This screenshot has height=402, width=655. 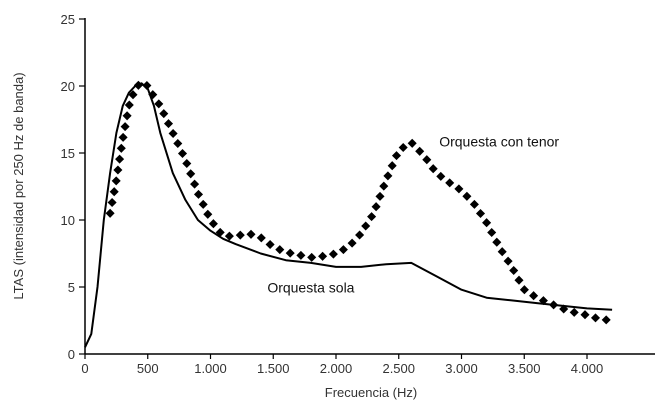 What do you see at coordinates (371, 392) in the screenshot?
I see `x-axis-title: Frecuencia (Hz)` at bounding box center [371, 392].